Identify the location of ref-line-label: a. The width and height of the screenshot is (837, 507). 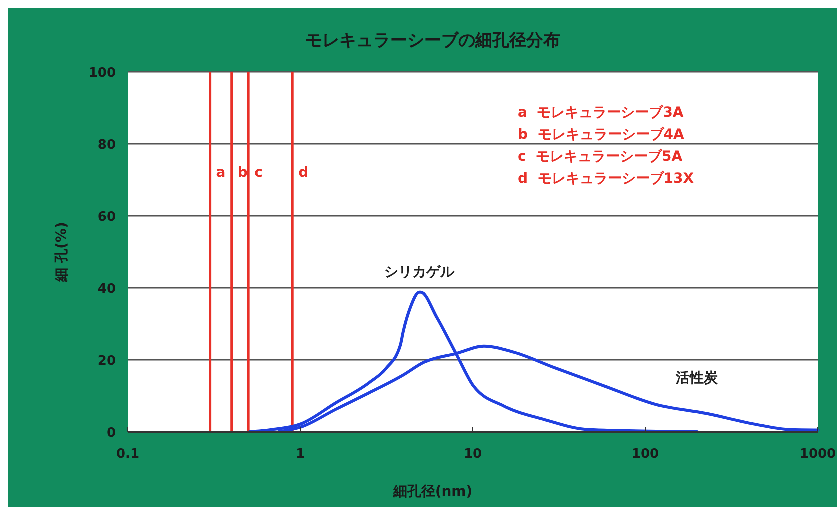
(221, 173).